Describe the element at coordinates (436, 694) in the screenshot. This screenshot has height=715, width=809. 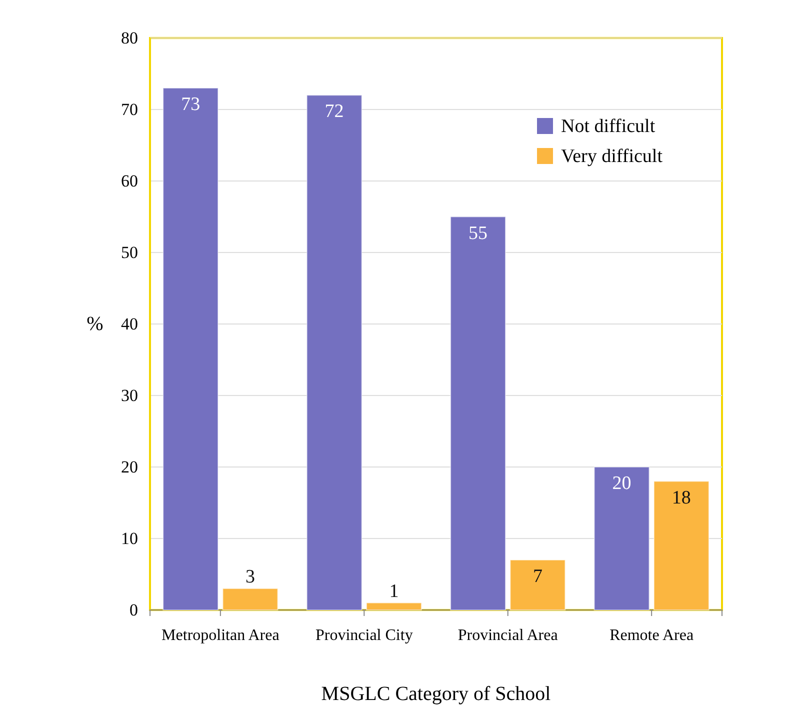
I see `x-axis-title: MSGLC Category of School` at that location.